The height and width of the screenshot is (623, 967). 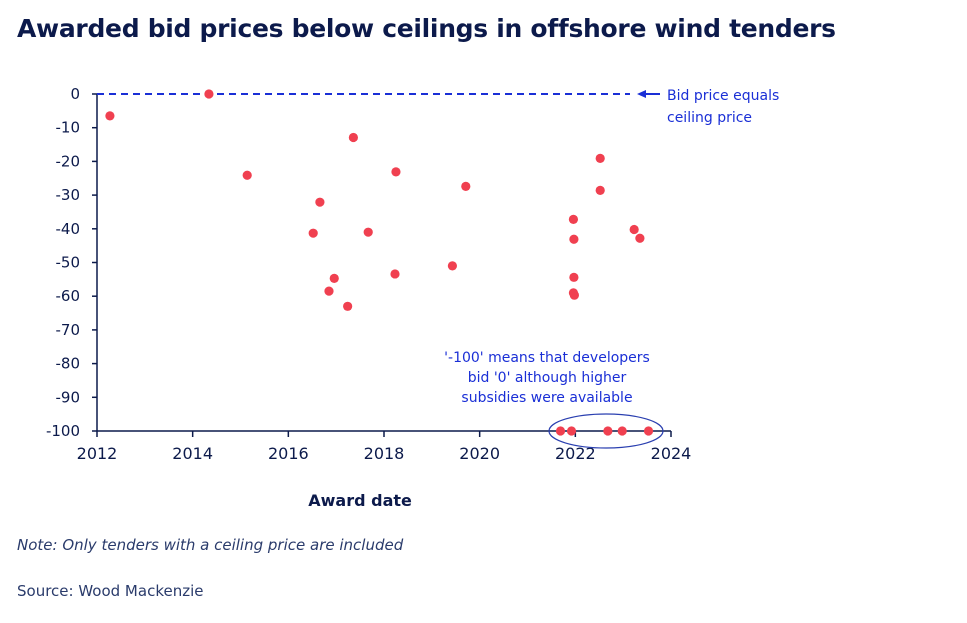 I want to click on x-axis-label: Award date, so click(x=360, y=500).